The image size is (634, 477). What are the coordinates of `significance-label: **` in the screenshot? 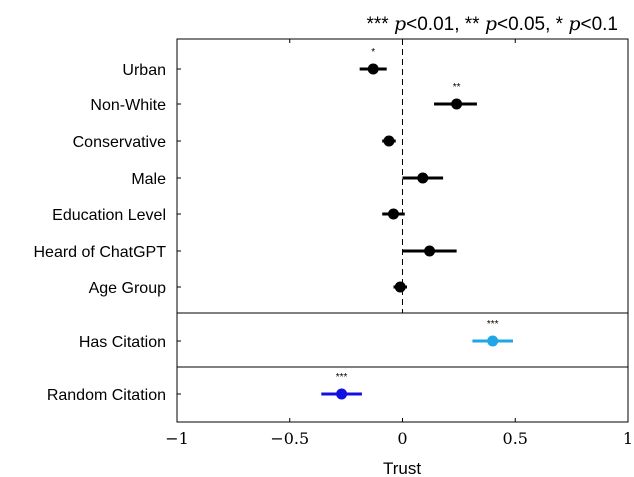 It's located at (457, 87).